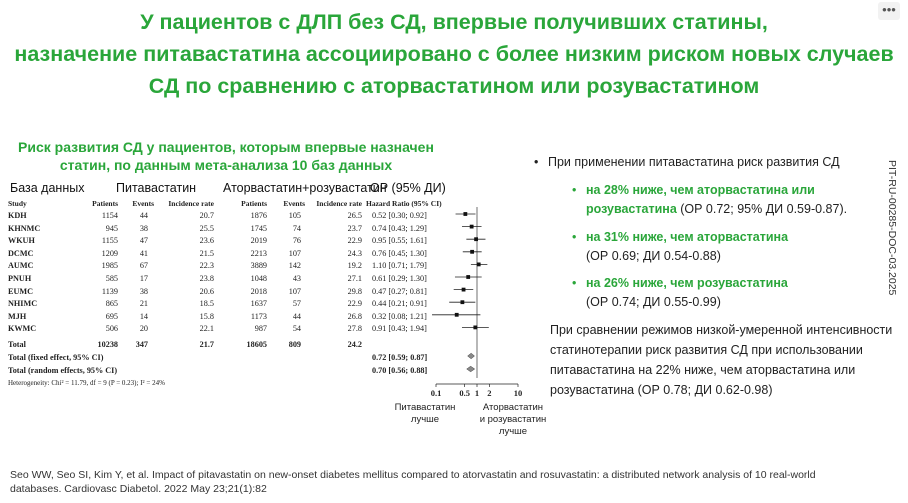 The width and height of the screenshot is (908, 503). I want to click on table-cell-p2: 2213, so click(258, 253).